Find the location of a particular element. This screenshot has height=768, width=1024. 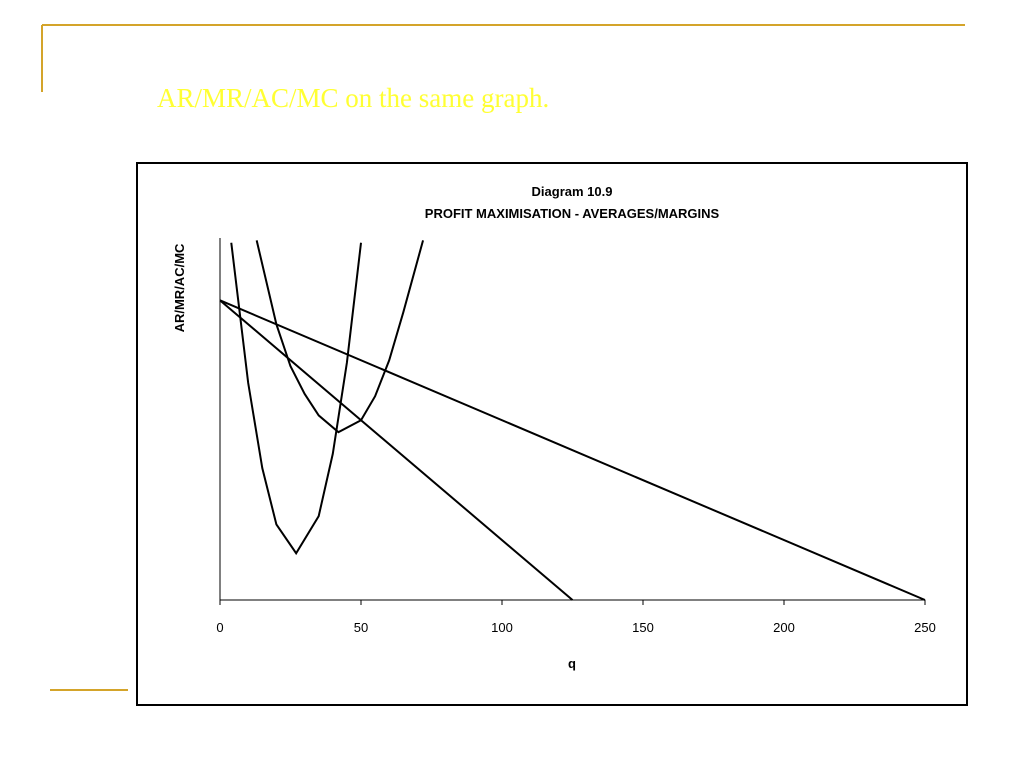

x-tick-label: 100 is located at coordinates (502, 627).